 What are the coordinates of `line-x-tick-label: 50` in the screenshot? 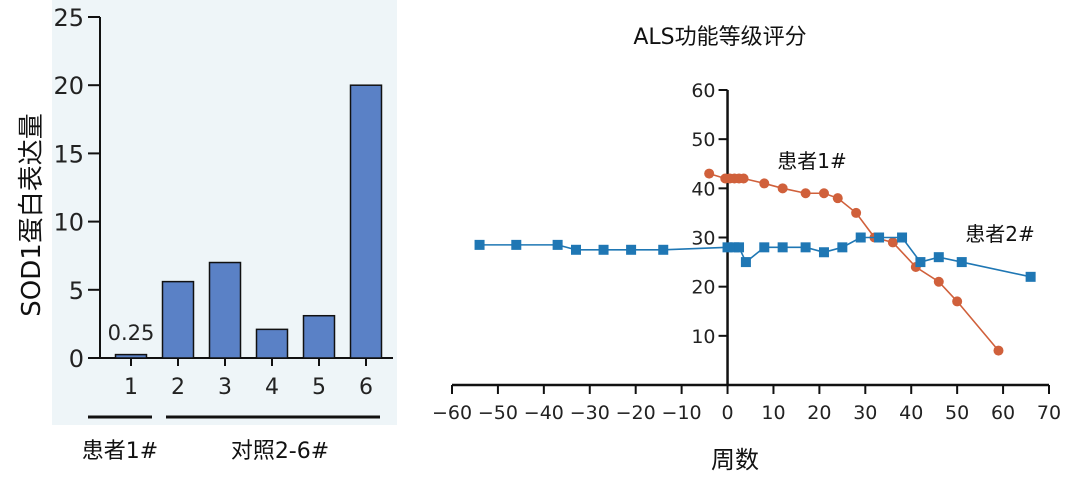 It's located at (957, 413).